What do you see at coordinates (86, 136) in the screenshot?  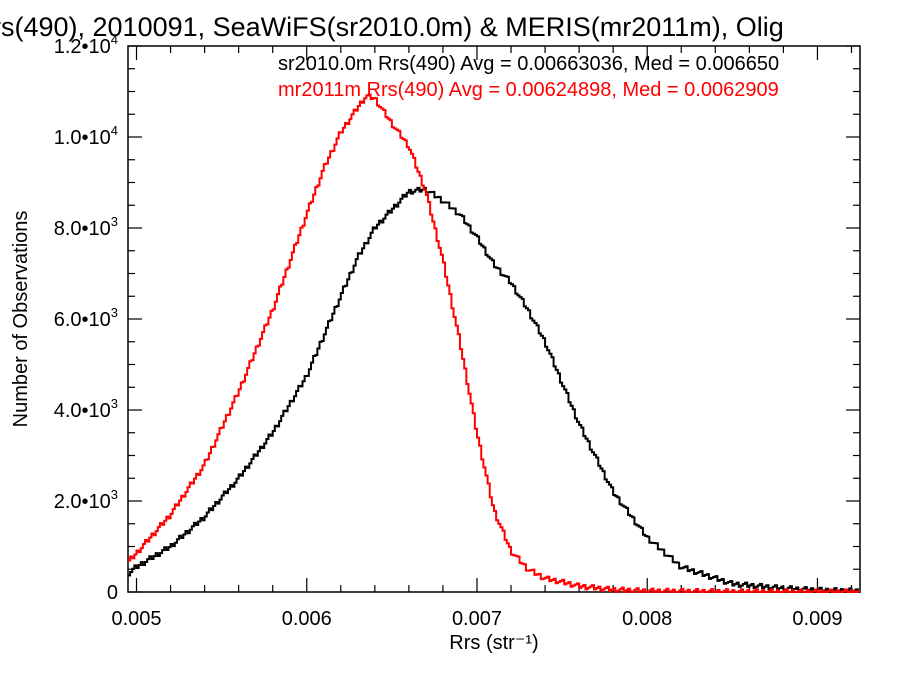 I see `y-tick-label: 1.0•104` at bounding box center [86, 136].